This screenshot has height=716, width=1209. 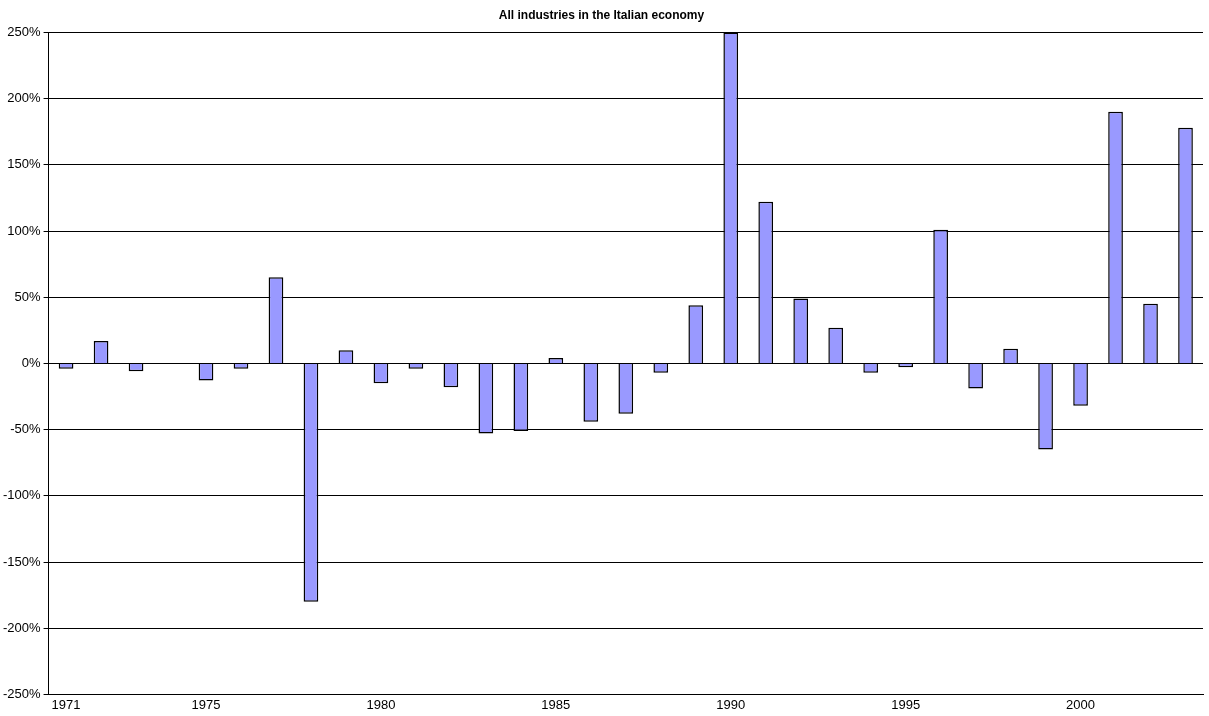 I want to click on y-tick-label: -250%, so click(x=22, y=693).